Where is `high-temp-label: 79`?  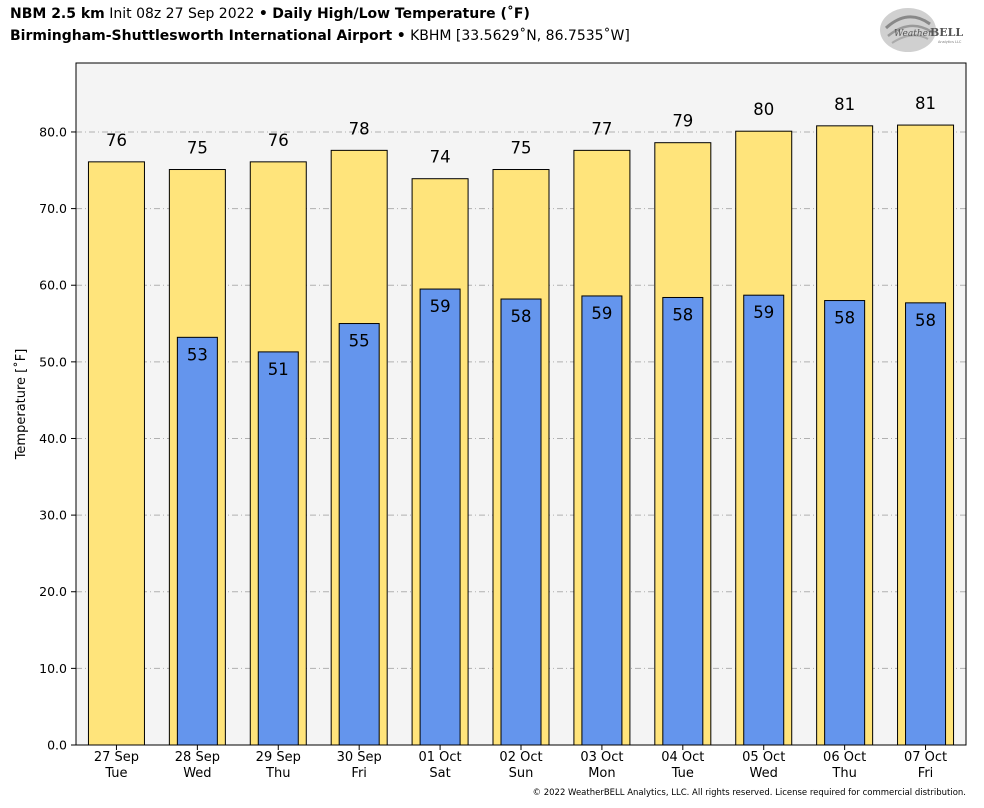 high-temp-label: 79 is located at coordinates (682, 121).